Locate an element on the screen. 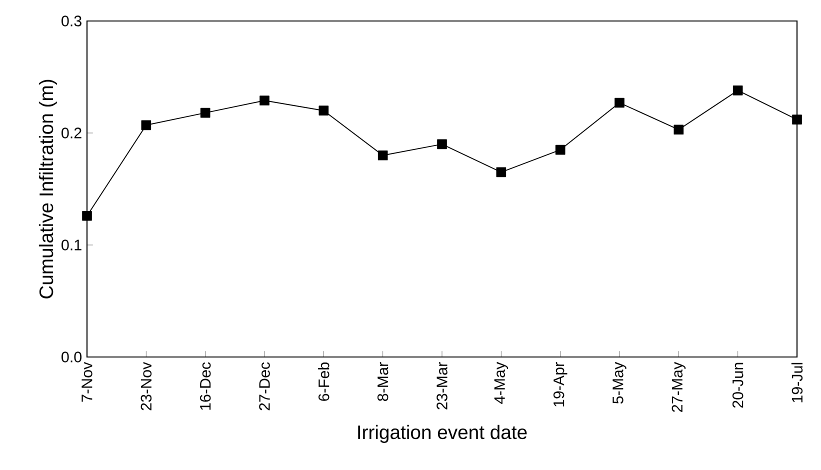 The image size is (821, 470). x-tick-label: 7-Nov is located at coordinates (87, 382).